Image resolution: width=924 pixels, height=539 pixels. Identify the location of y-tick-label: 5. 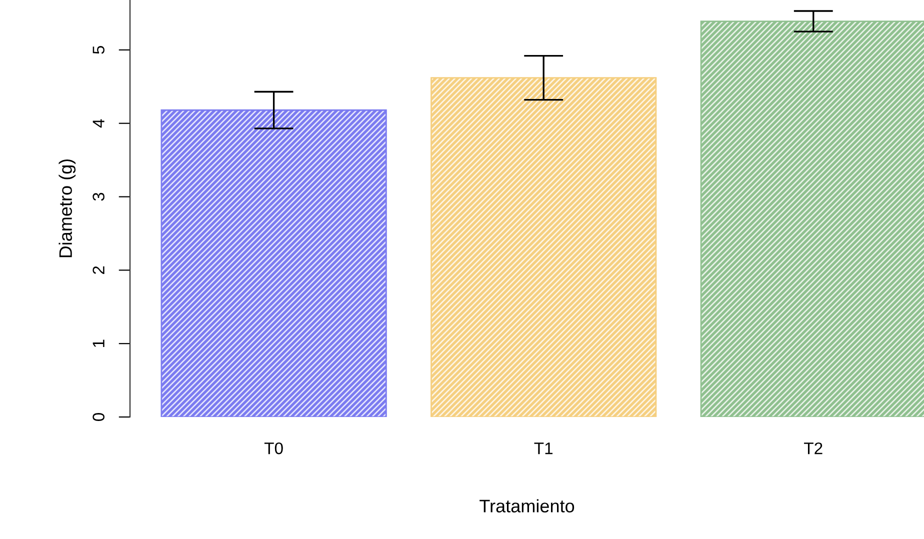
(98, 50).